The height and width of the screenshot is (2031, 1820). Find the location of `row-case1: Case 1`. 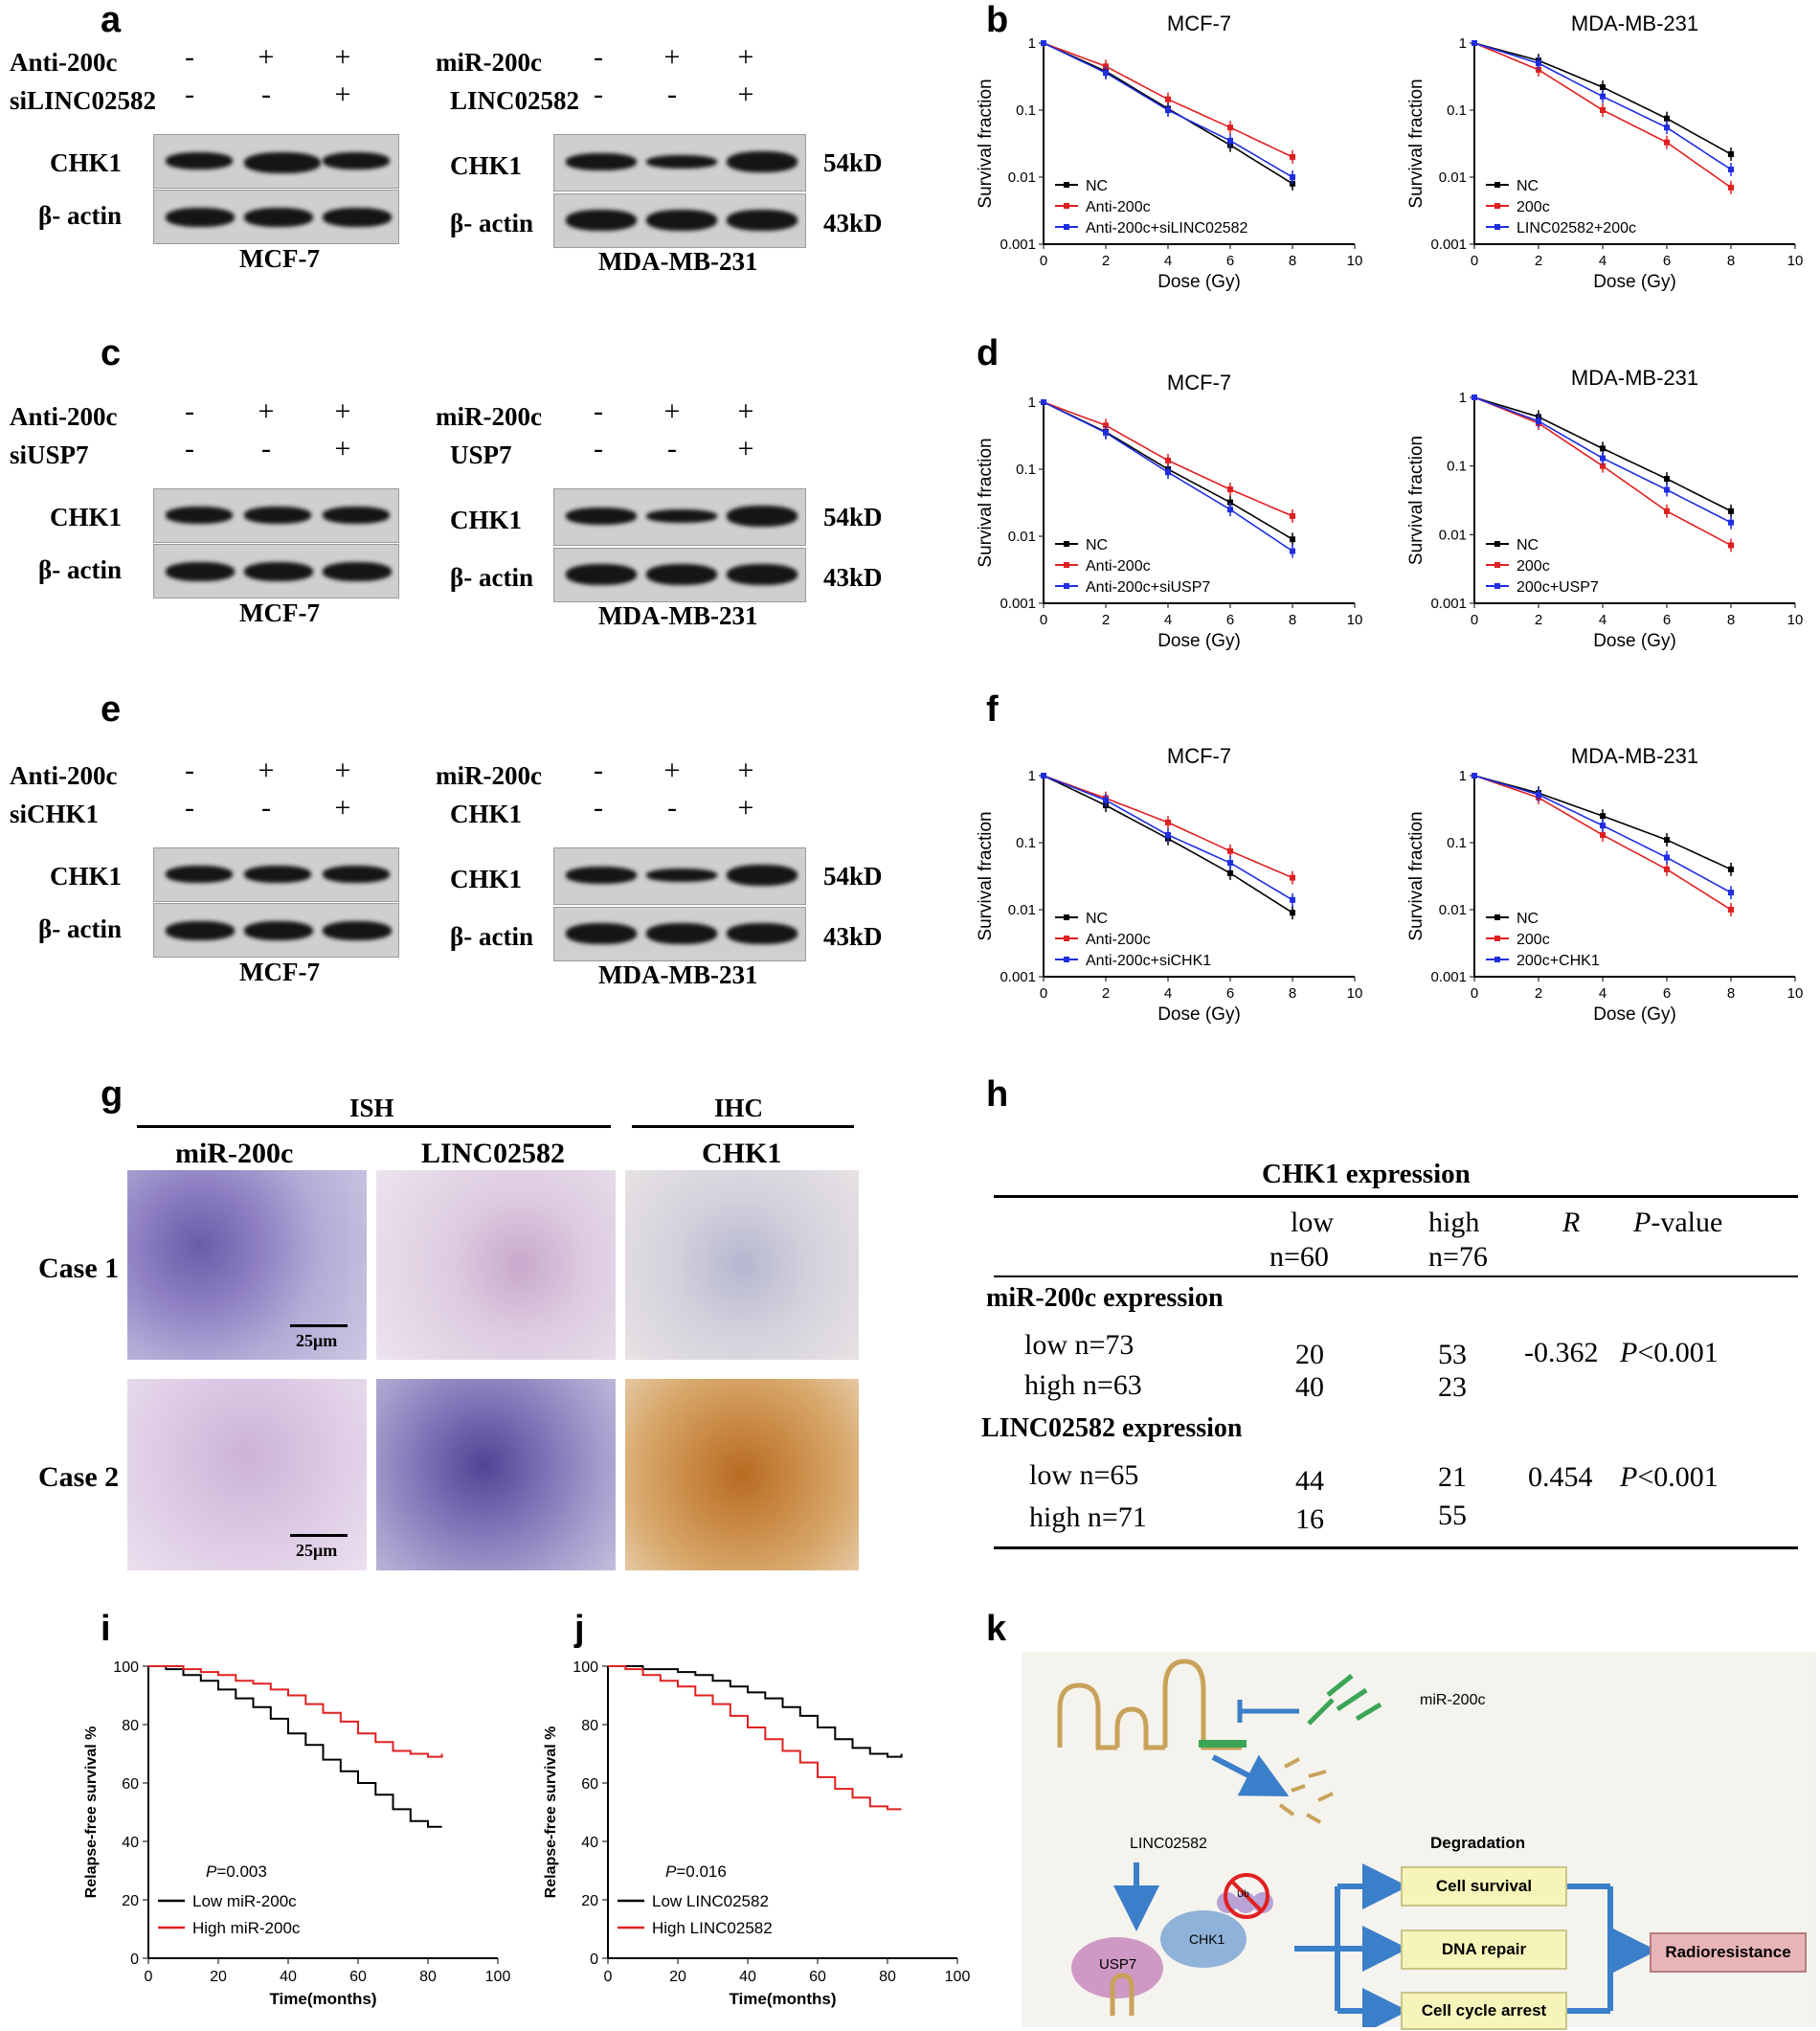

row-case1: Case 1 is located at coordinates (79, 1268).